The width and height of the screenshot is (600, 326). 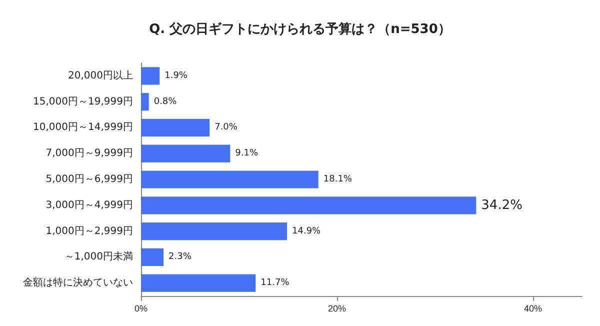 What do you see at coordinates (300, 29) in the screenshot?
I see `chart-title: Q. 父の日ギフトにかけられる予算は？（n=530）` at bounding box center [300, 29].